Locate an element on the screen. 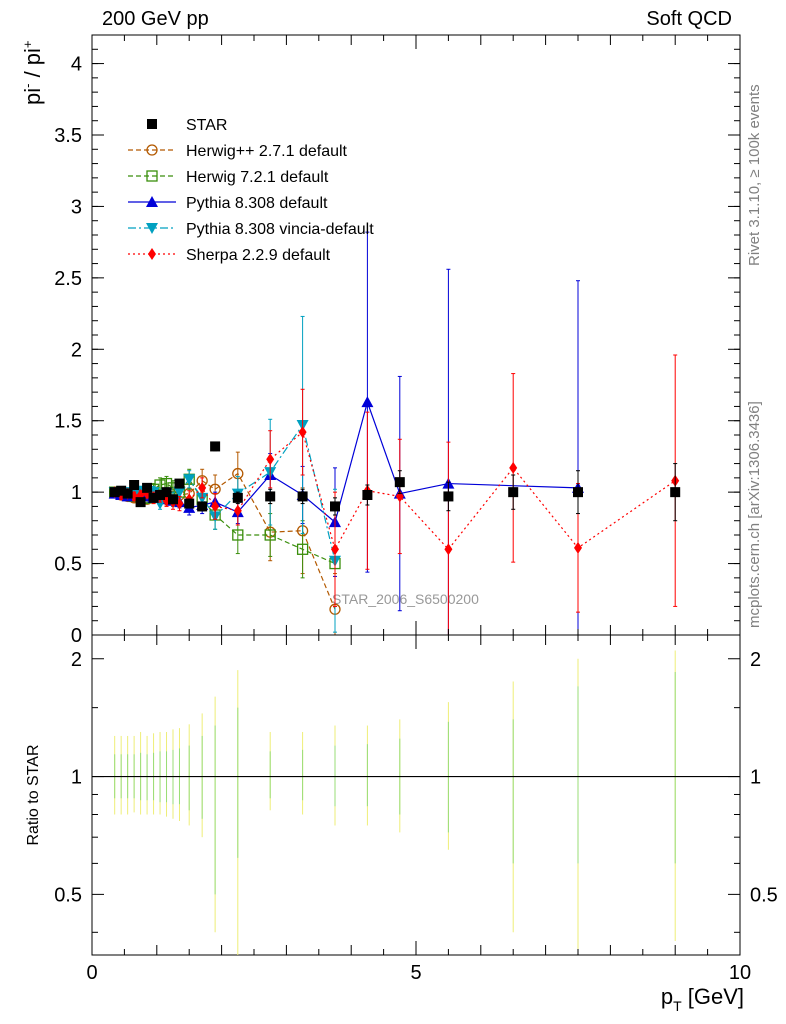  y-tick-label: 1 is located at coordinates (76, 493).